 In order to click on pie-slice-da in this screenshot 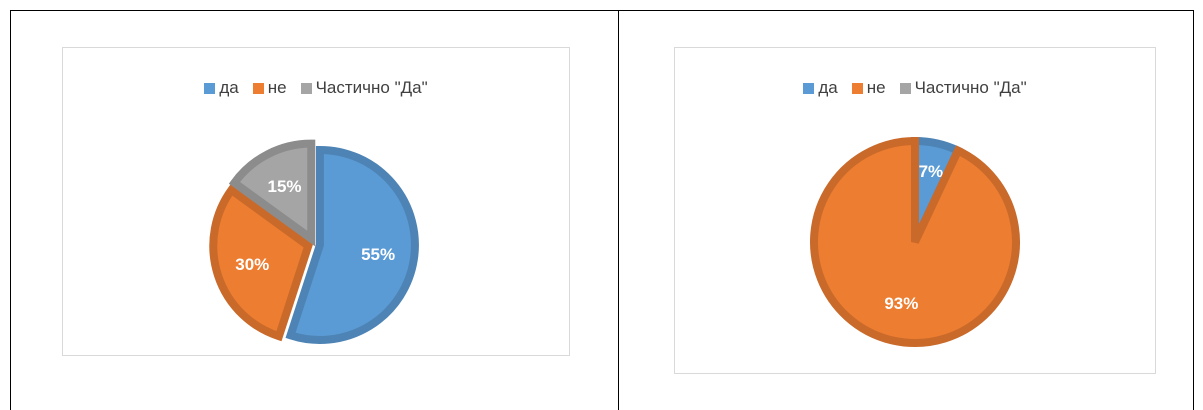, I will do `click(352, 244)`.